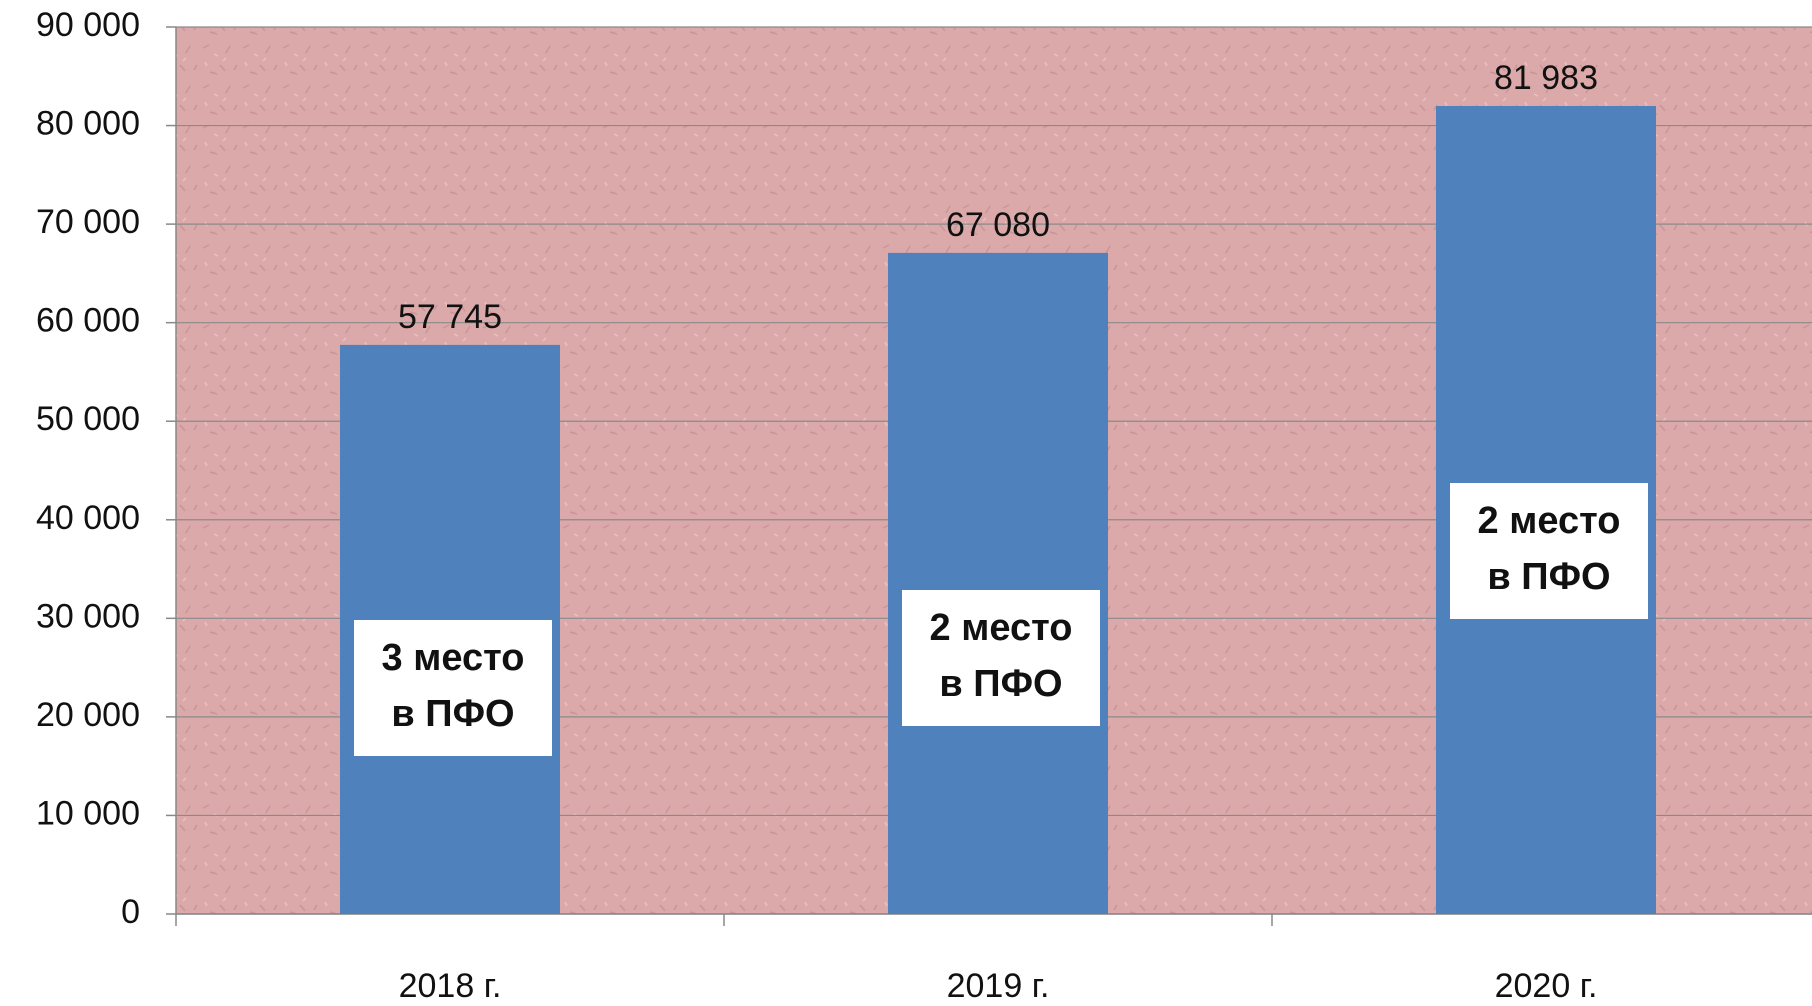 Image resolution: width=1812 pixels, height=1006 pixels. Describe the element at coordinates (450, 986) in the screenshot. I see `x-tick-label: 2018 г.` at that location.